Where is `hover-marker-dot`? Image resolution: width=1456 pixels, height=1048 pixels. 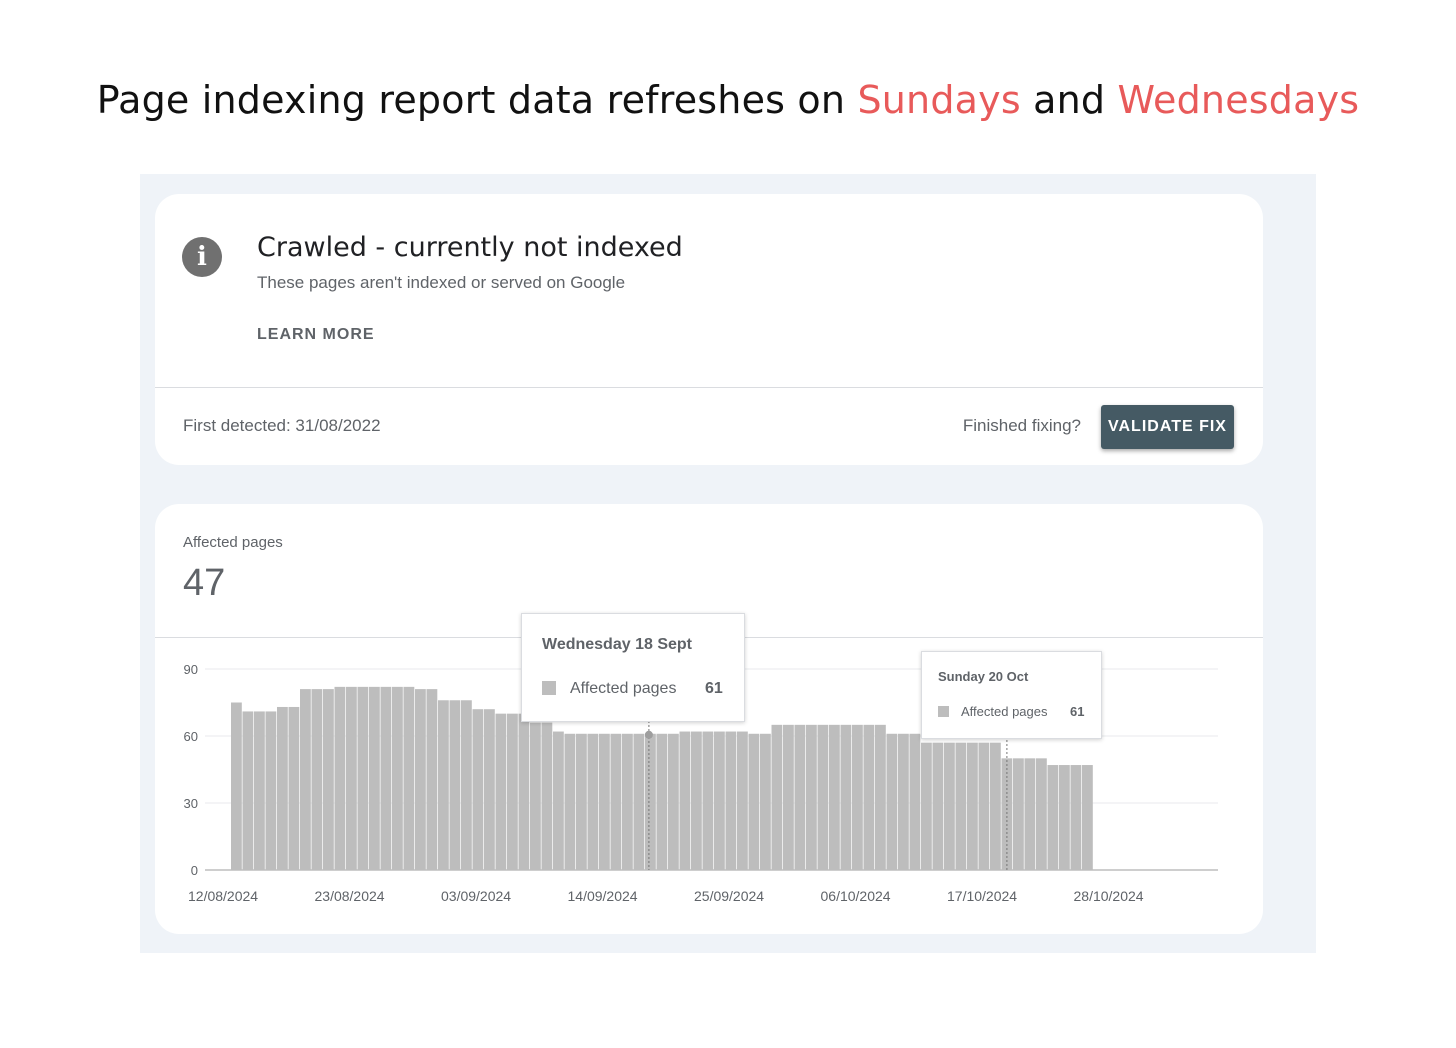 hover-marker-dot is located at coordinates (648, 734).